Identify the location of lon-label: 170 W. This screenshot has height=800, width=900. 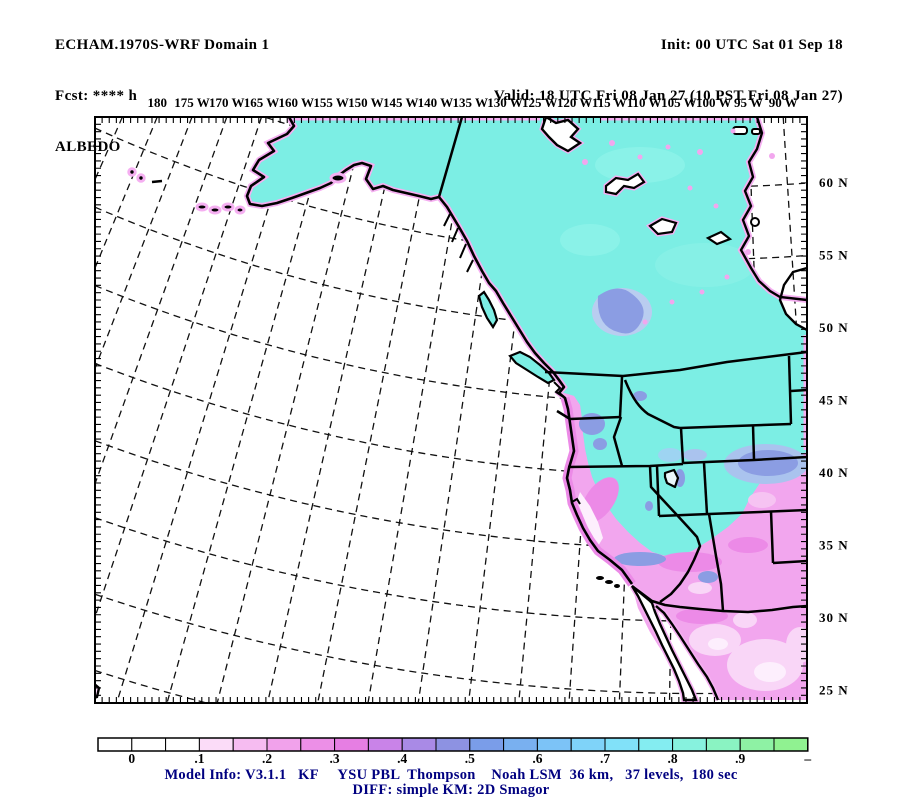
(227, 102).